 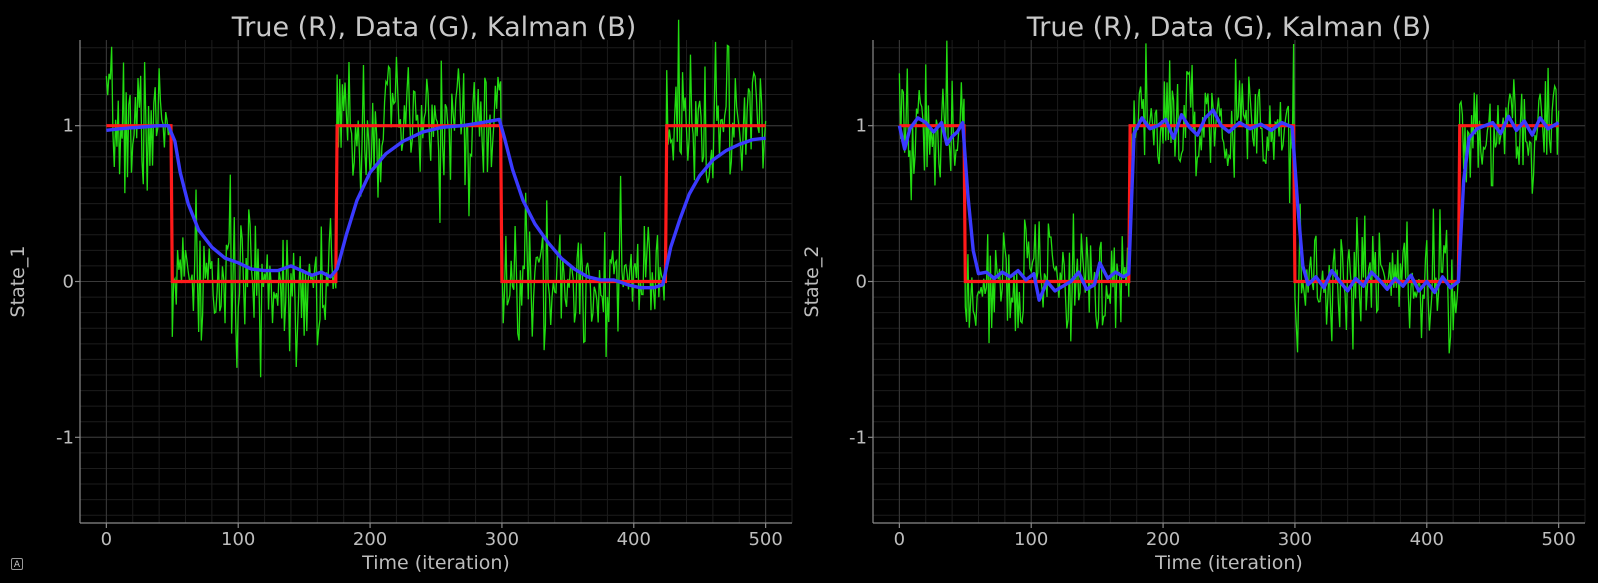 What do you see at coordinates (18, 282) in the screenshot?
I see `y-axis-label: State_1` at bounding box center [18, 282].